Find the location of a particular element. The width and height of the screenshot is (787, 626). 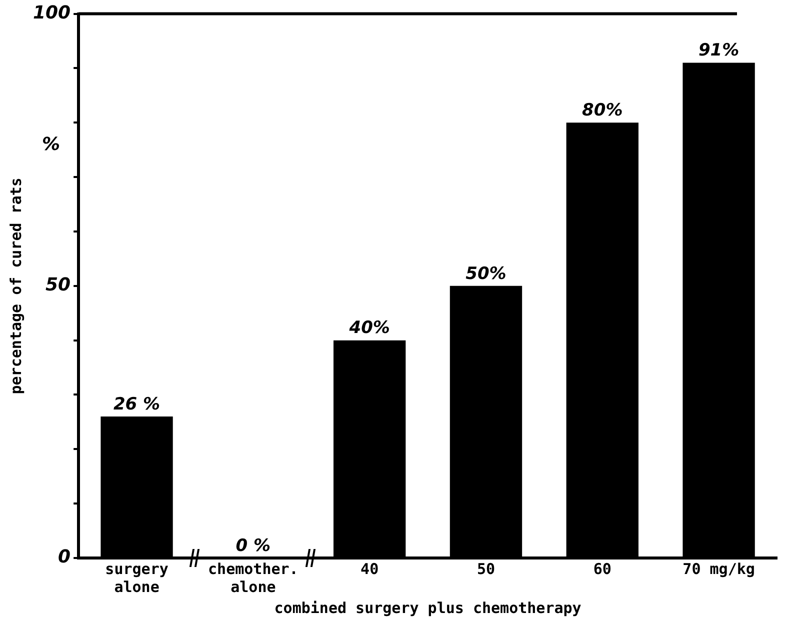

x-tick-label: surgery alone is located at coordinates (136, 578).